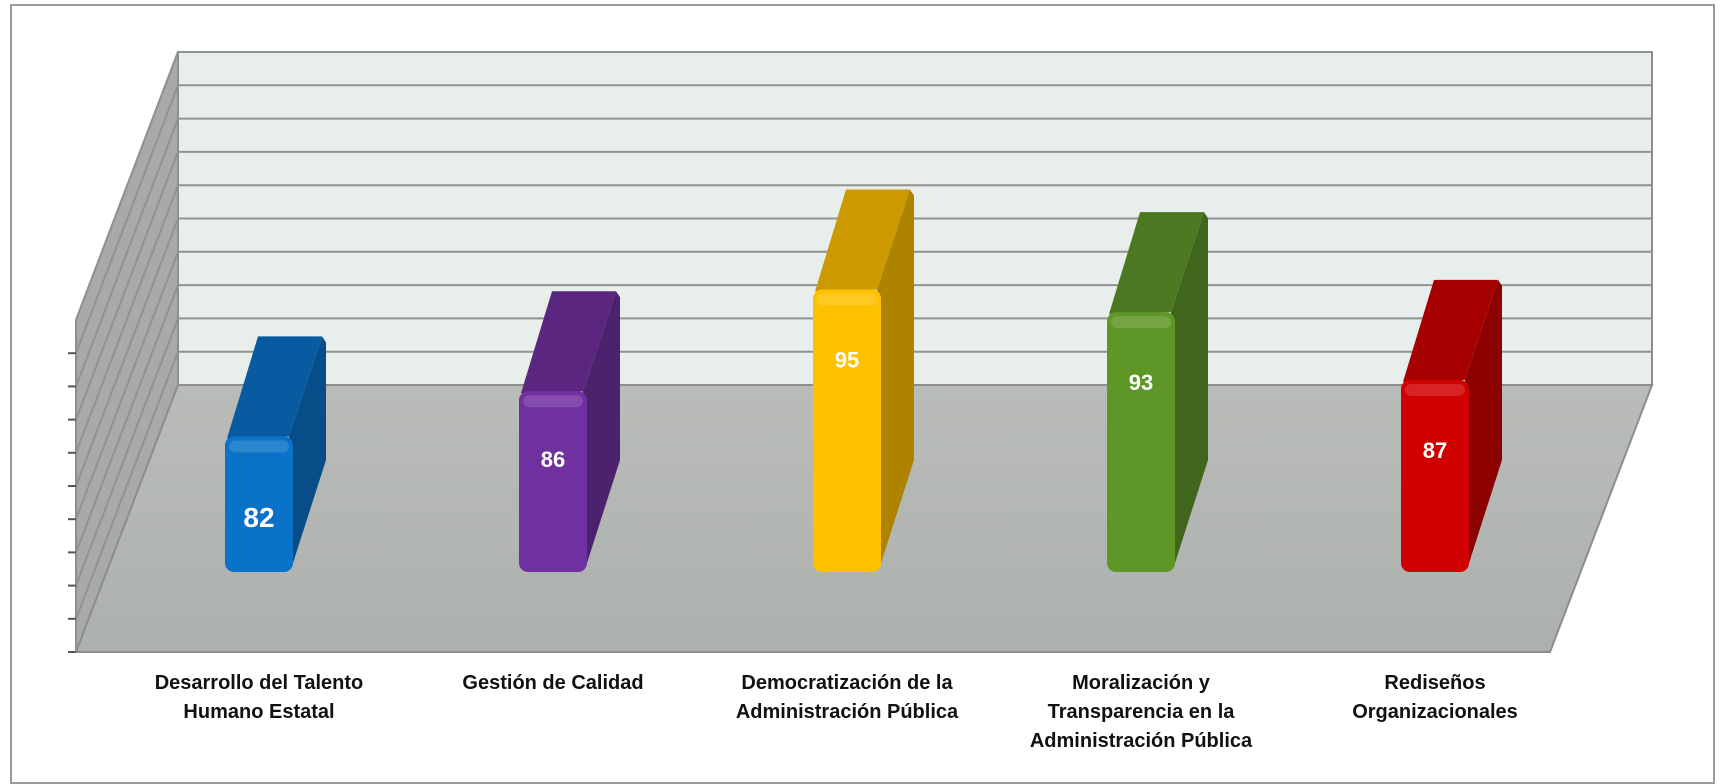 The width and height of the screenshot is (1725, 784). Describe the element at coordinates (1435, 698) in the screenshot. I see `category-label: Rediseños Organizacionales` at that location.